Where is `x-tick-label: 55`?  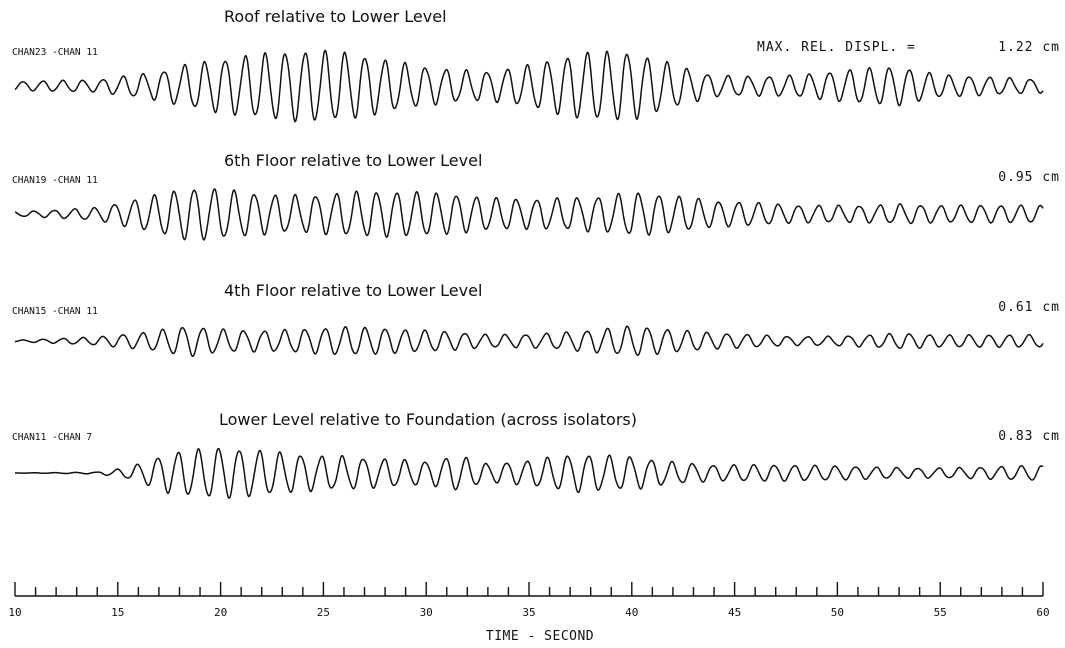
x-tick-label: 55 is located at coordinates (940, 612).